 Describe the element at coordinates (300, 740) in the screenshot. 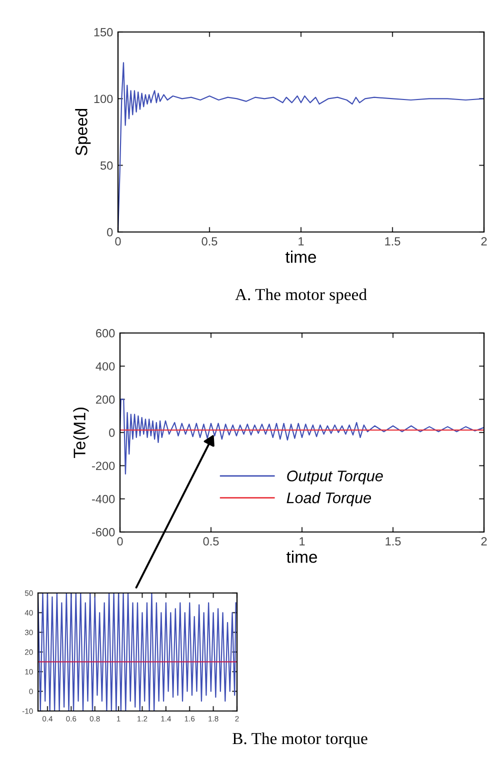

I see `text: B. The motor torque` at that location.